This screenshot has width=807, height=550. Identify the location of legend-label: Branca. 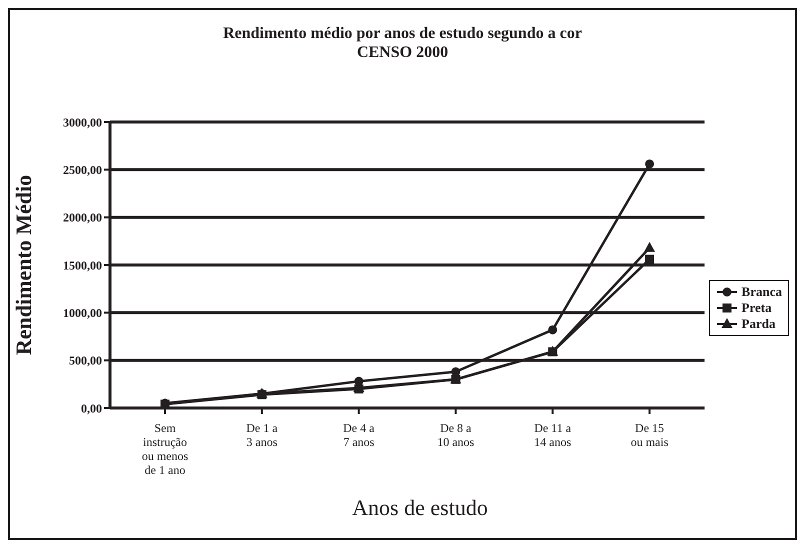
(762, 292).